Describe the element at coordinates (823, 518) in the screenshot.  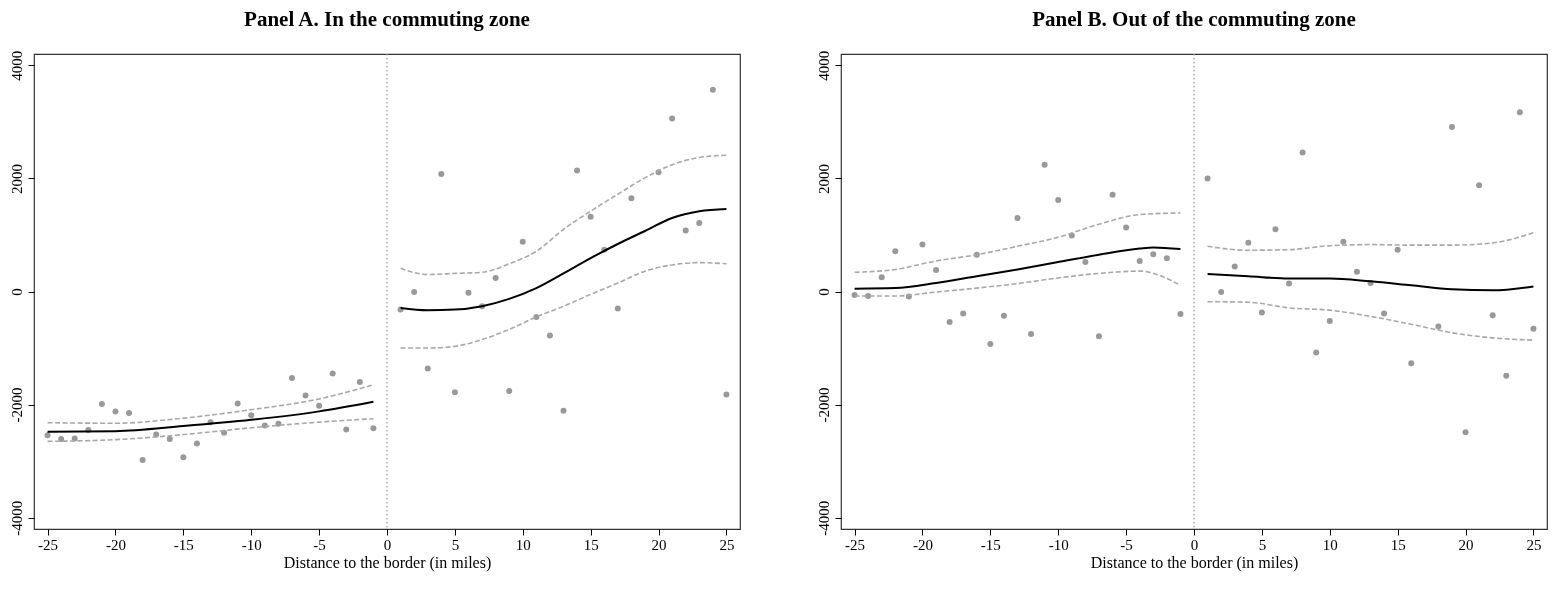
I see `y-tick-label: -4000` at that location.